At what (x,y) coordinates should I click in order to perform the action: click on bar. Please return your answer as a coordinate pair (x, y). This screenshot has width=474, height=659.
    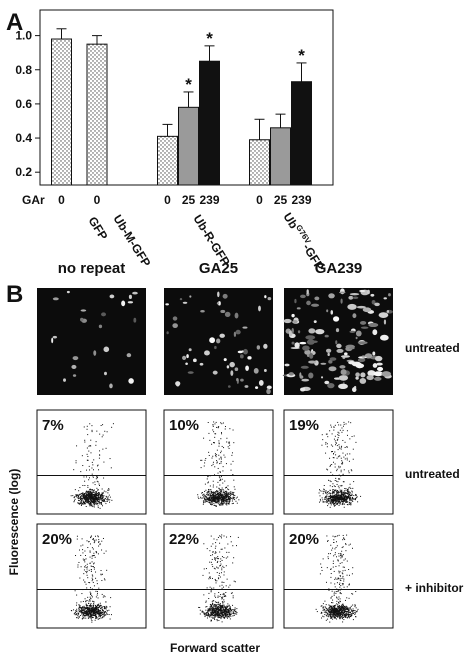
    Looking at the image, I should click on (209, 123).